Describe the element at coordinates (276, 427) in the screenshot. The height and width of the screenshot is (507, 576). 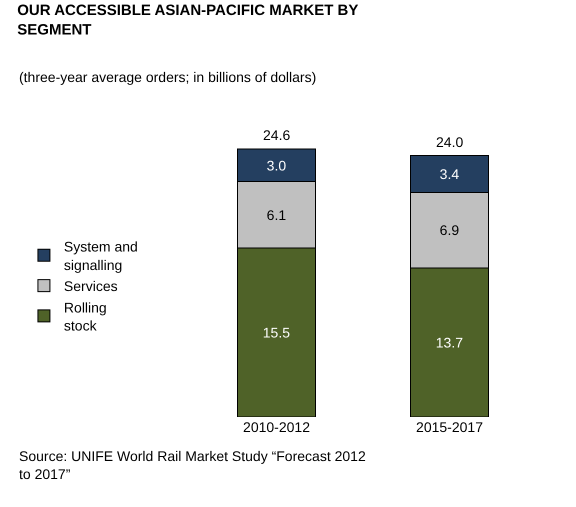
I see `x-tick-label: 2010-2012` at that location.